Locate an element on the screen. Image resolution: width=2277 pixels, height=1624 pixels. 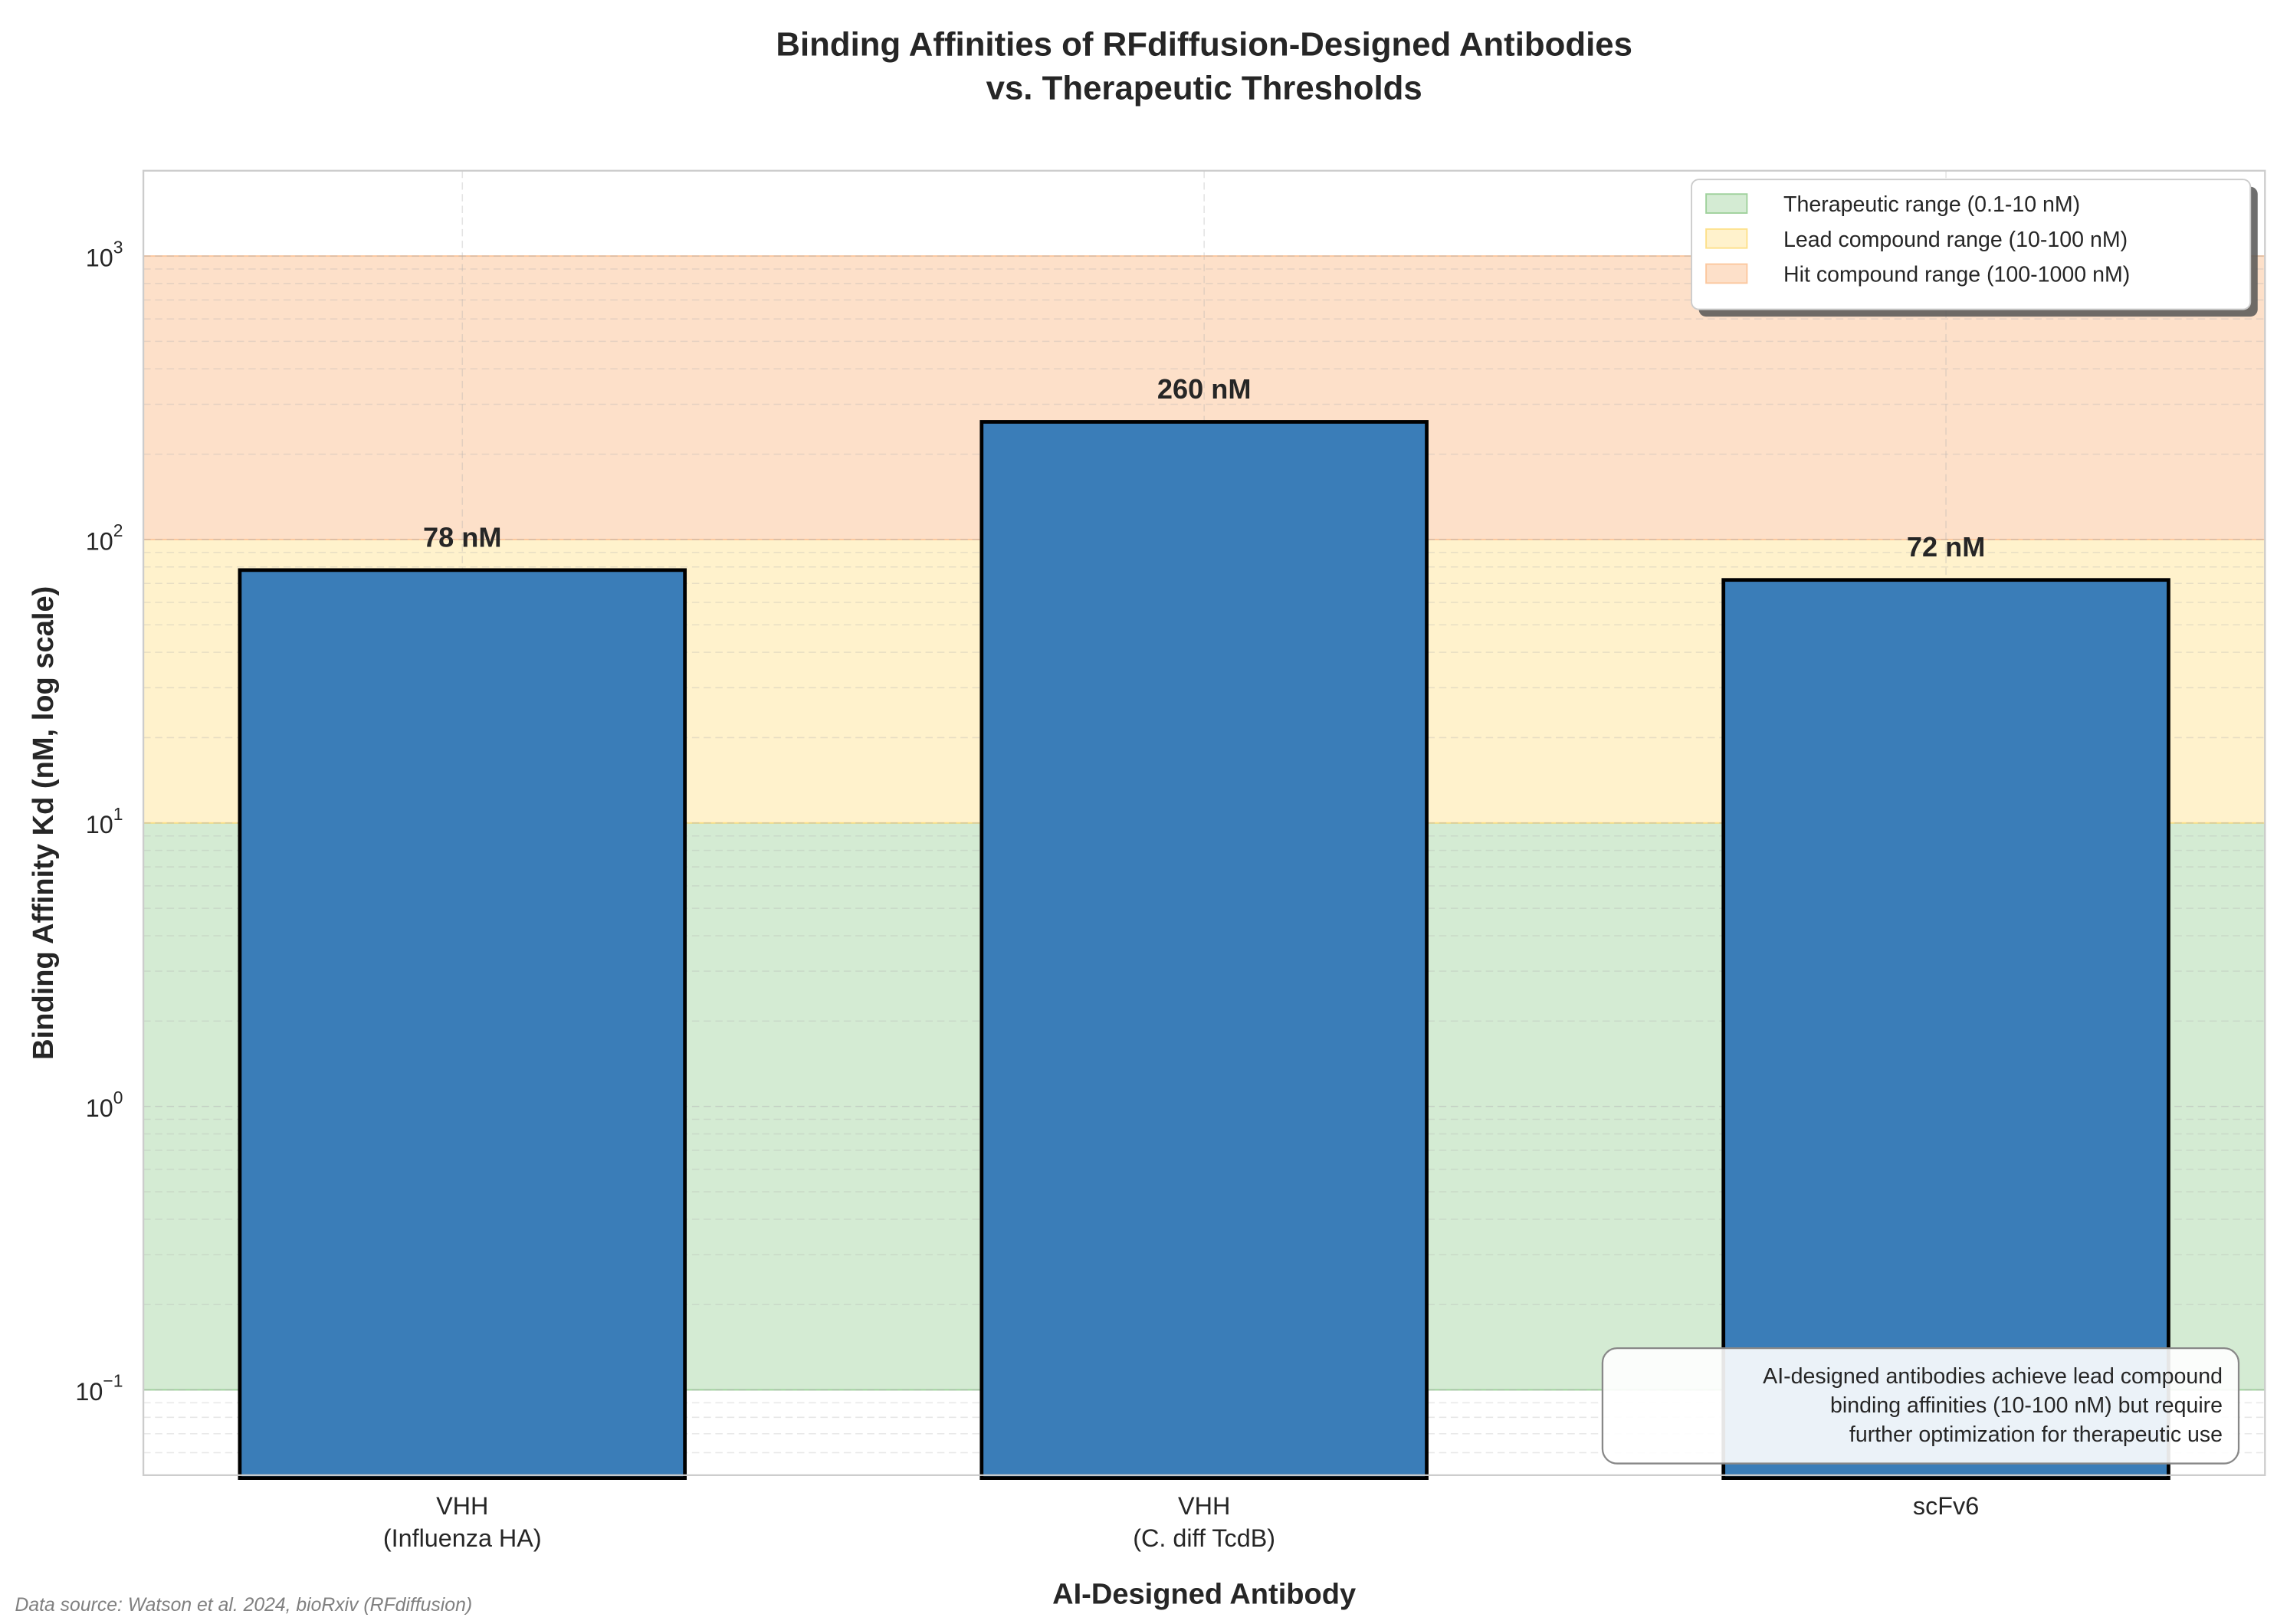
x-tick-label: VHH (C. diff TcdB) is located at coordinates (1204, 1522).